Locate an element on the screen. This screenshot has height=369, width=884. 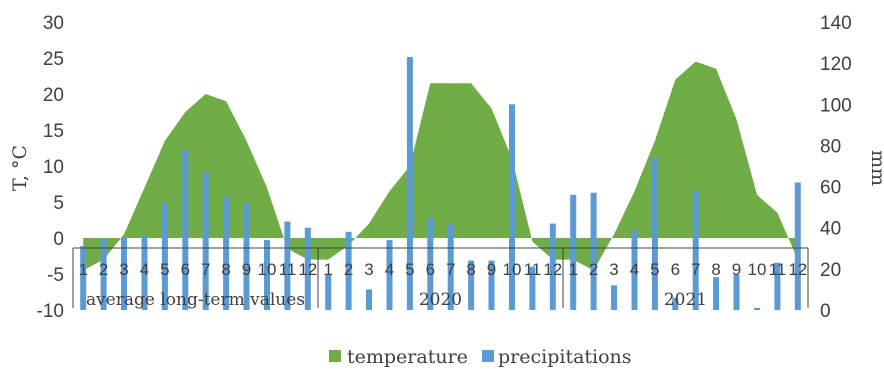
left-tick-label: 30 is located at coordinates (53, 23).